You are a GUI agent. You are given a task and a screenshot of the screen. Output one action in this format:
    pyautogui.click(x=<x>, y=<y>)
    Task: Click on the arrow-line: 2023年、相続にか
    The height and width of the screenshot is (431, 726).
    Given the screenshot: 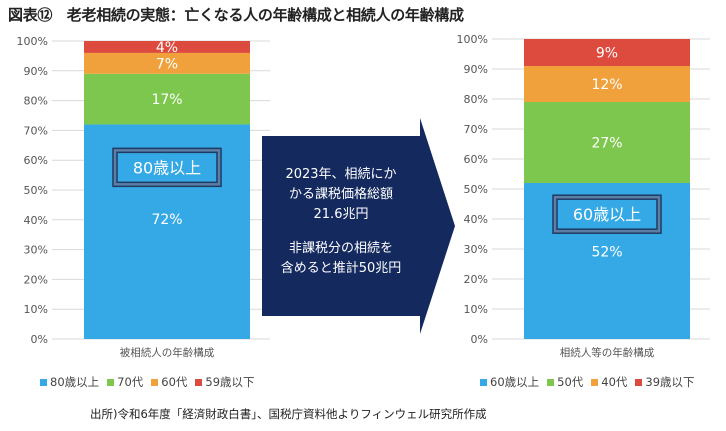 What is the action you would take?
    pyautogui.click(x=341, y=174)
    